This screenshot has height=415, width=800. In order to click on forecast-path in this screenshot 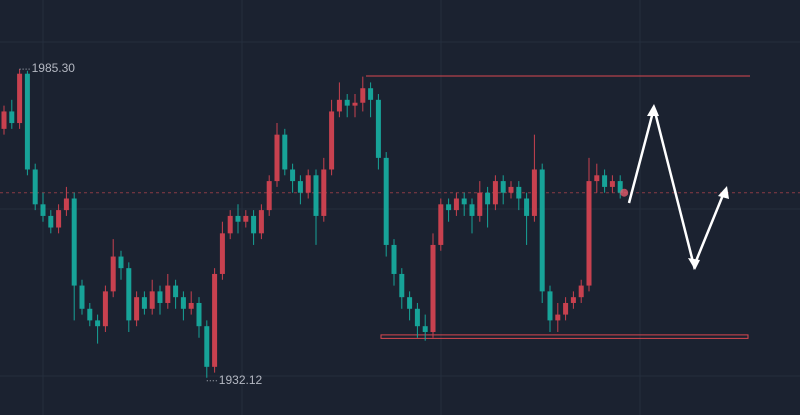, I will do `click(677, 188)`.